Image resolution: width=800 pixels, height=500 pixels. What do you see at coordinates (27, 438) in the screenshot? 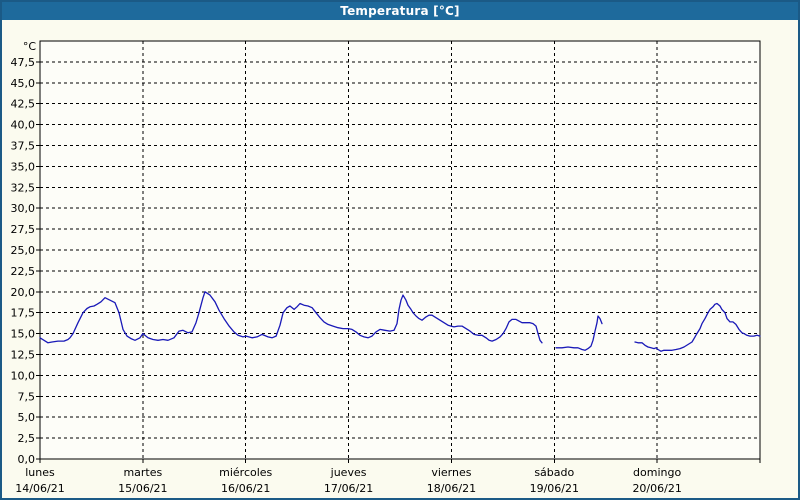
I see `y-tick-label: 2,5` at bounding box center [27, 438].